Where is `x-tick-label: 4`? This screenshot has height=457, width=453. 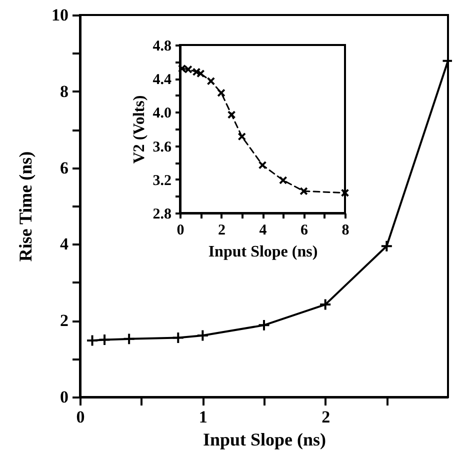
x-tick-label: 4 is located at coordinates (263, 230).